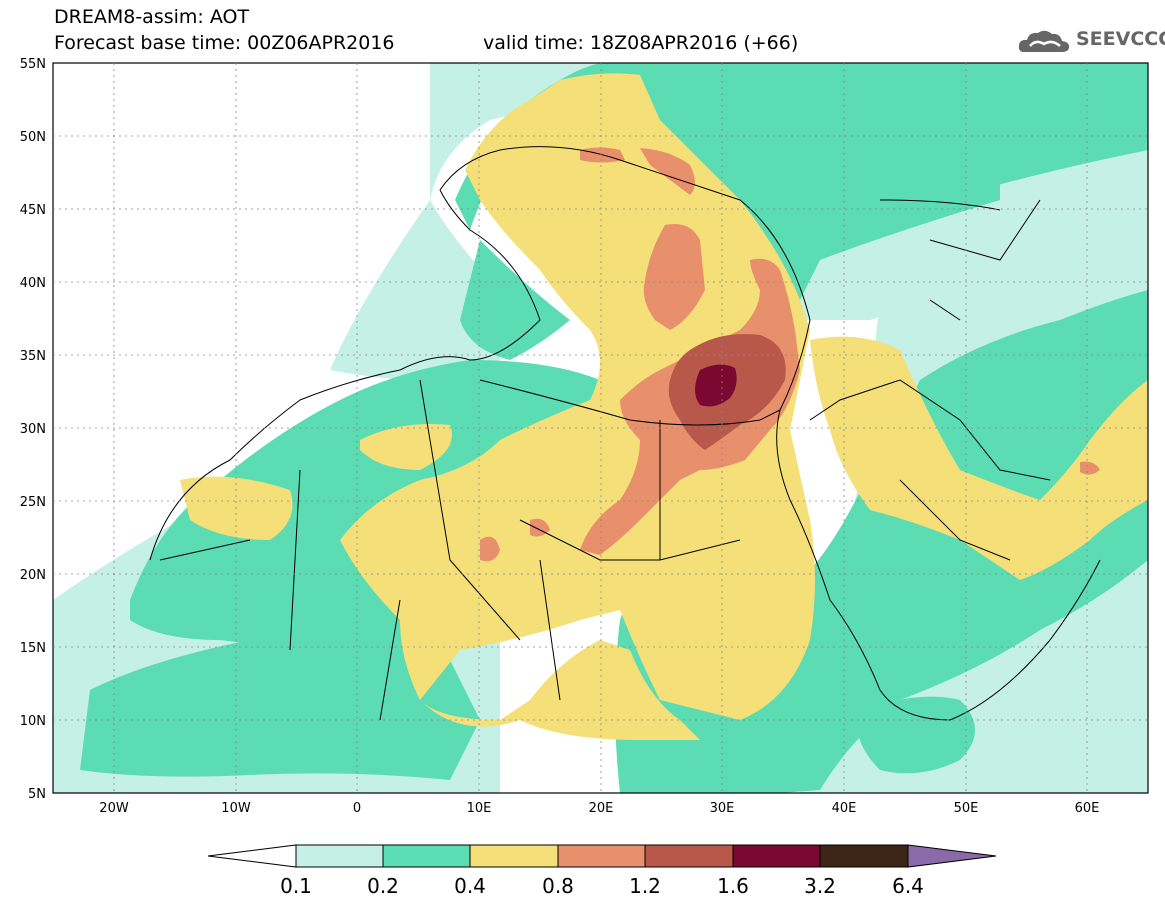 This screenshot has height=905, width=1165. I want to click on lat-label: 50N, so click(33, 137).